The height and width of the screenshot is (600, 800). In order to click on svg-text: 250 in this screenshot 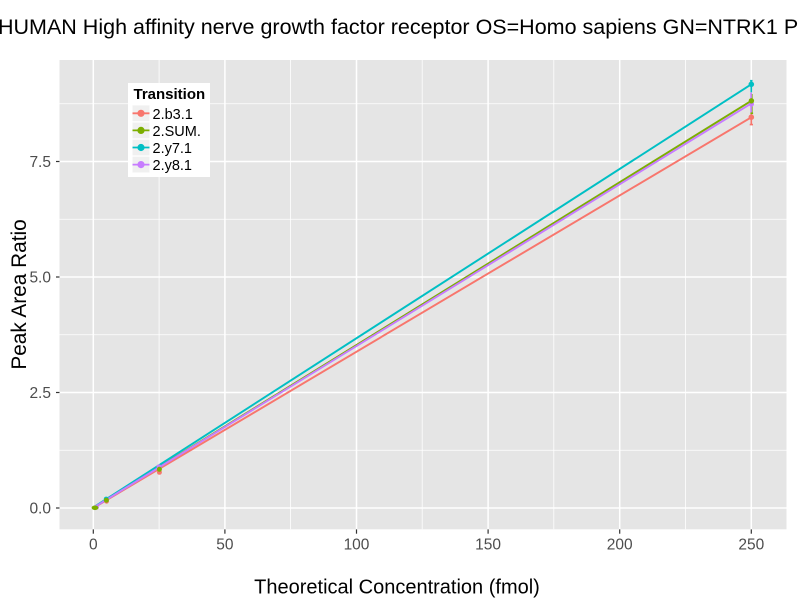, I will do `click(751, 544)`.